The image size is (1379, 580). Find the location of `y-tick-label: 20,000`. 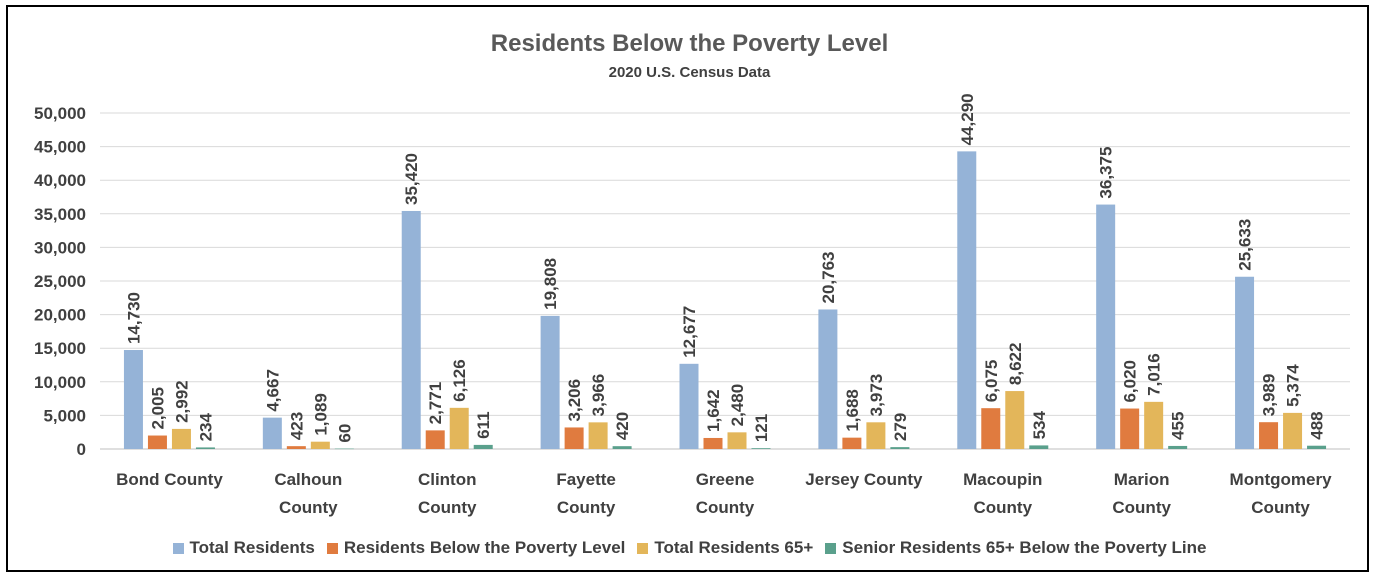

y-tick-label: 20,000 is located at coordinates (60, 315).